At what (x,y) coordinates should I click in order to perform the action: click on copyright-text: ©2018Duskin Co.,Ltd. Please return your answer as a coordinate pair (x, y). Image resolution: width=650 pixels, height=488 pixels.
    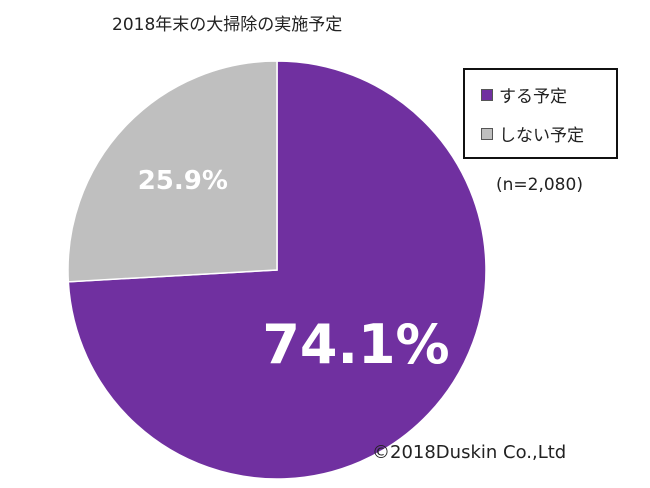
    Looking at the image, I should click on (469, 452).